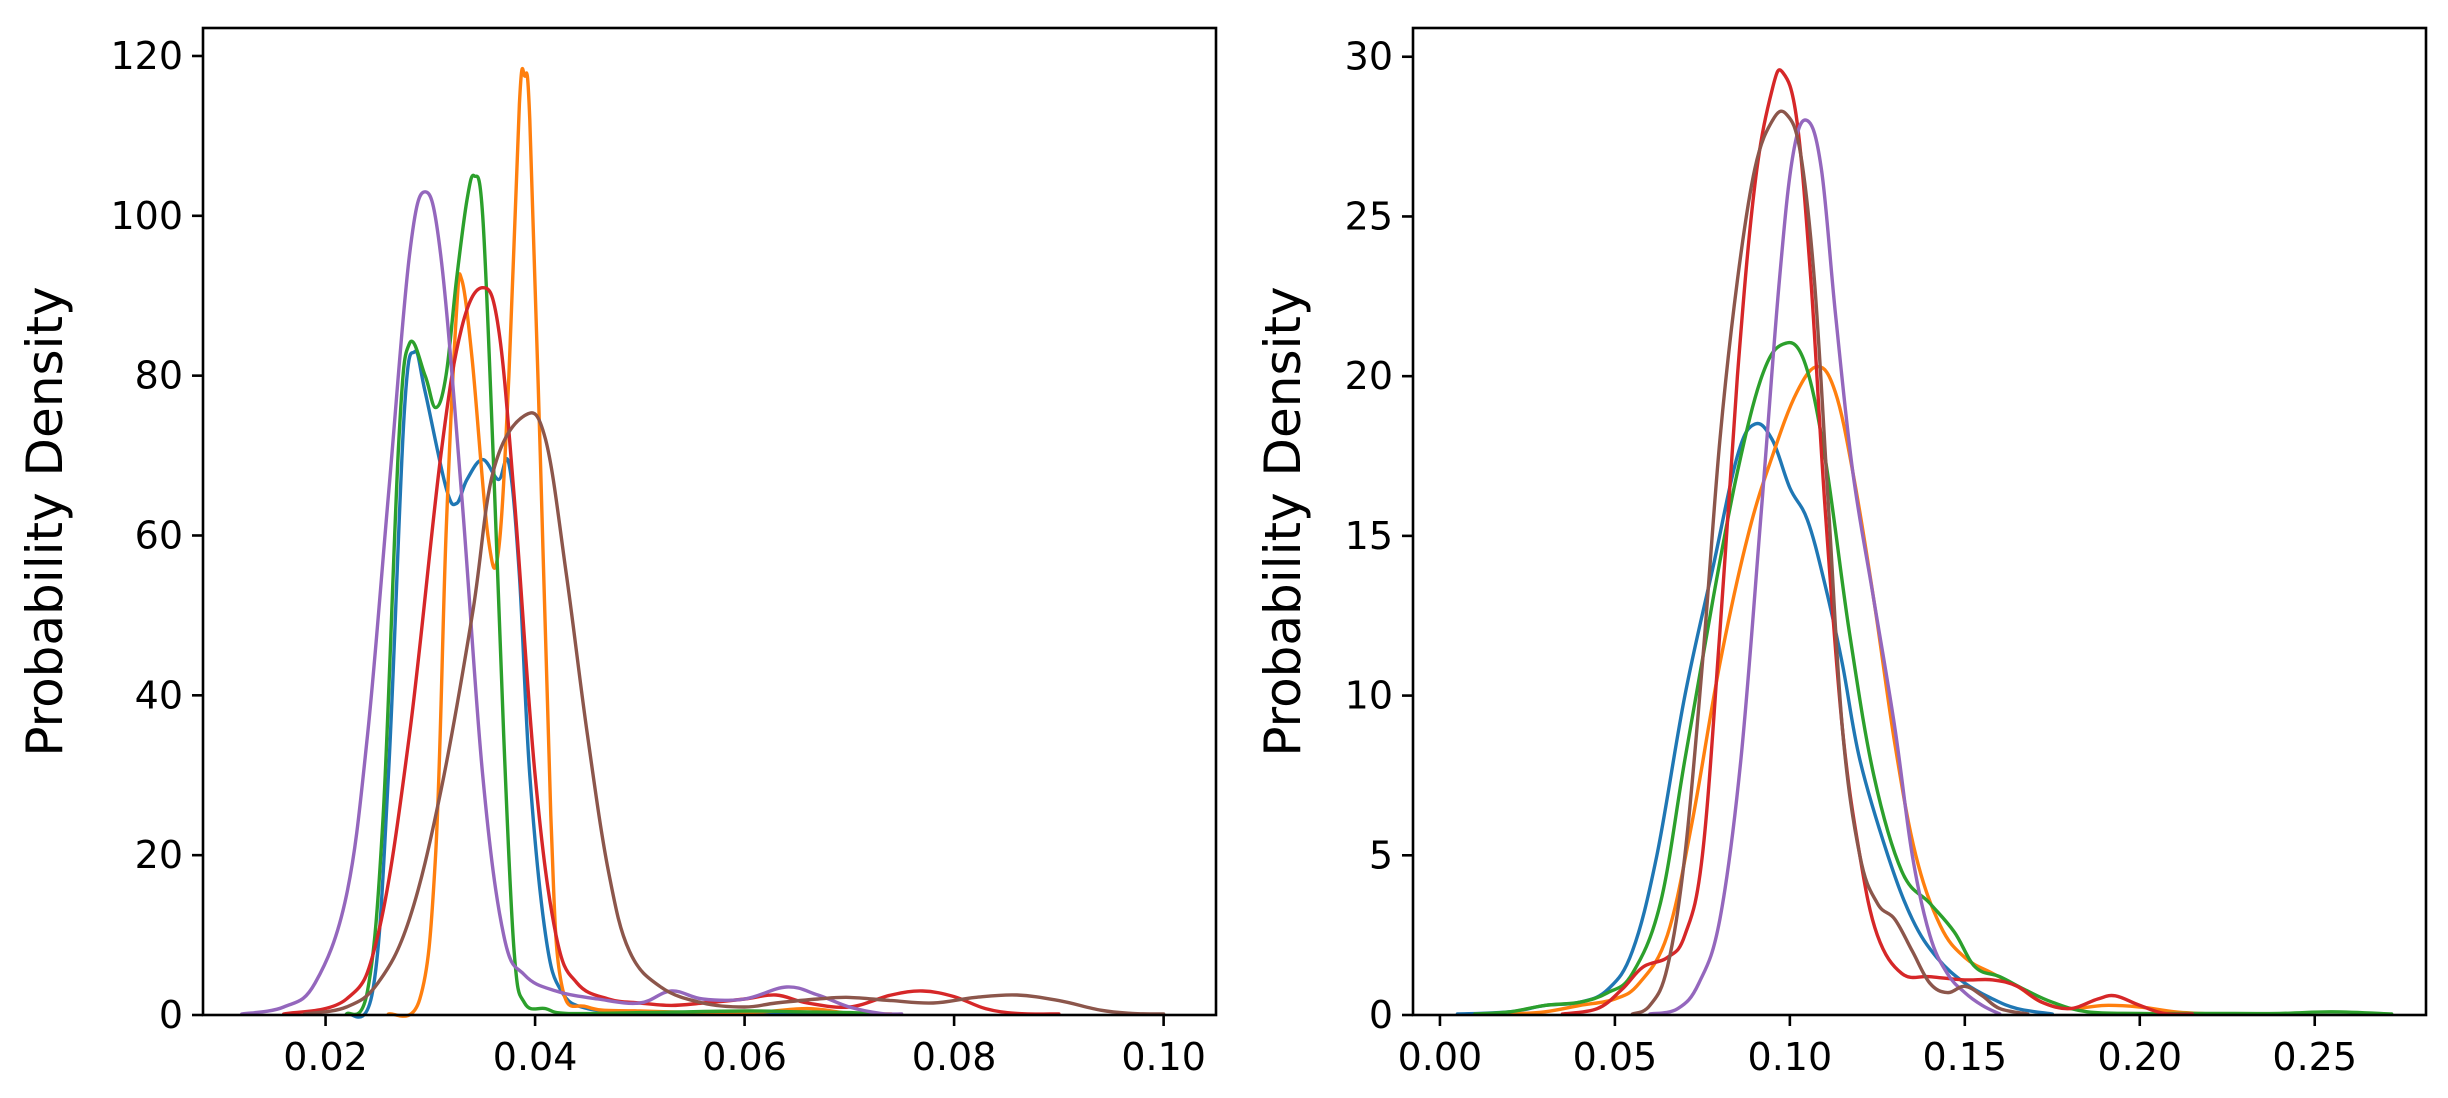 This screenshot has width=2448, height=1098. Describe the element at coordinates (954, 1057) in the screenshot. I see `x-tick-label: 0.08` at that location.